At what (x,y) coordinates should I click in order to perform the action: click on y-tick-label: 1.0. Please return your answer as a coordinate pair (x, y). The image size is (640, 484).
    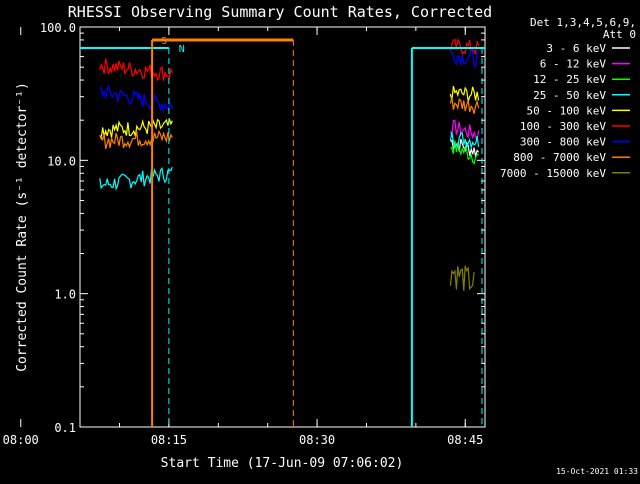
    Looking at the image, I should click on (65, 295).